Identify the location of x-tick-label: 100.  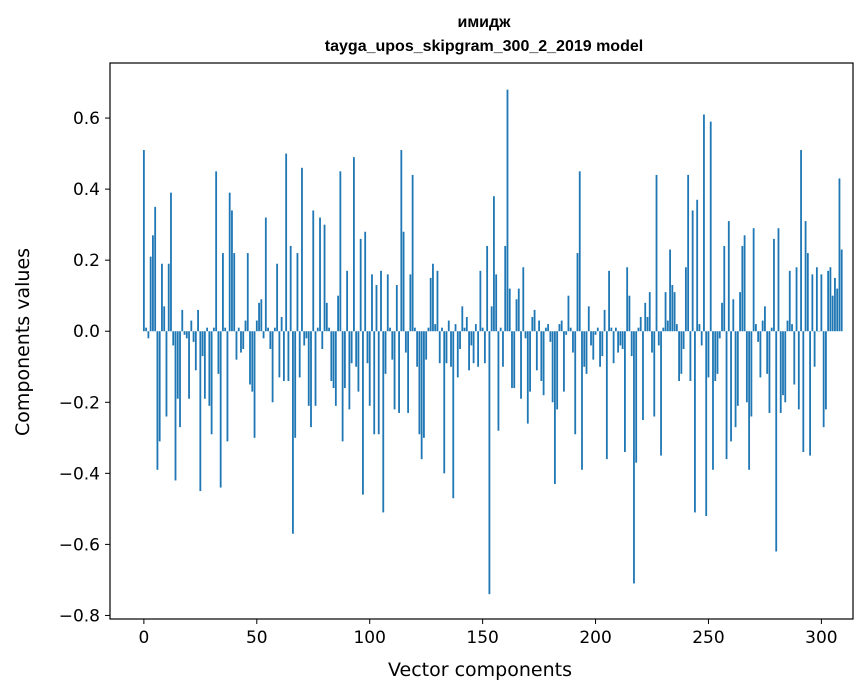
(369, 638).